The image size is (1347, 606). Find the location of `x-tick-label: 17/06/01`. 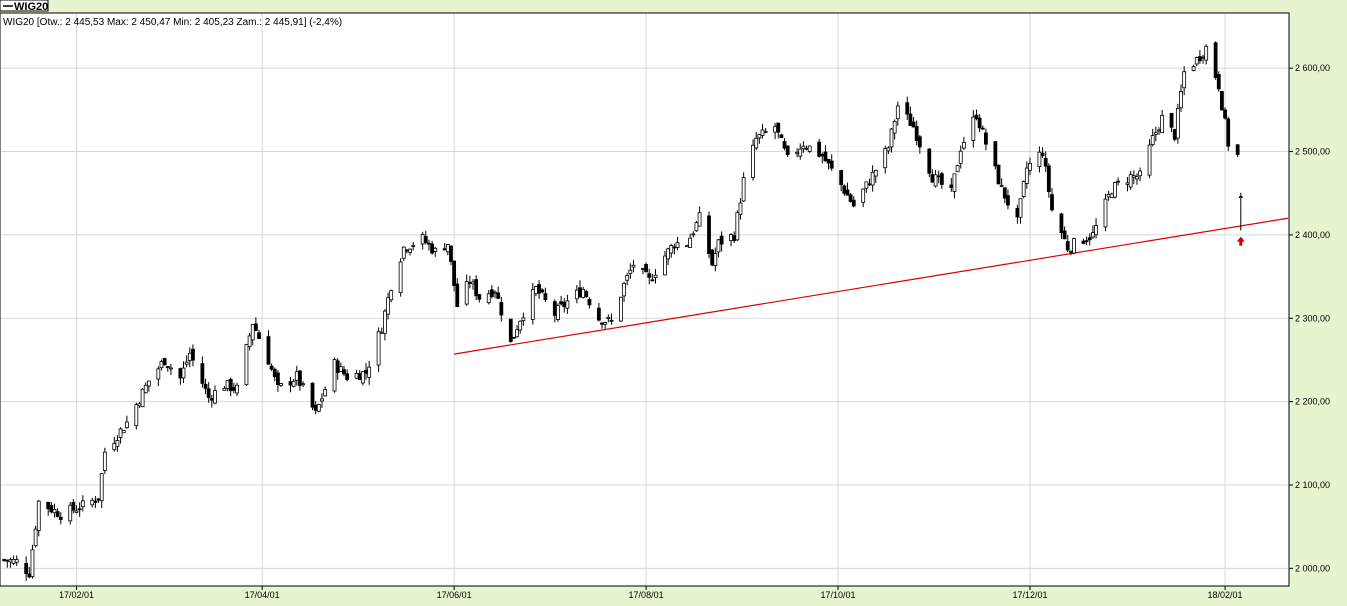

x-tick-label: 17/06/01 is located at coordinates (454, 595).